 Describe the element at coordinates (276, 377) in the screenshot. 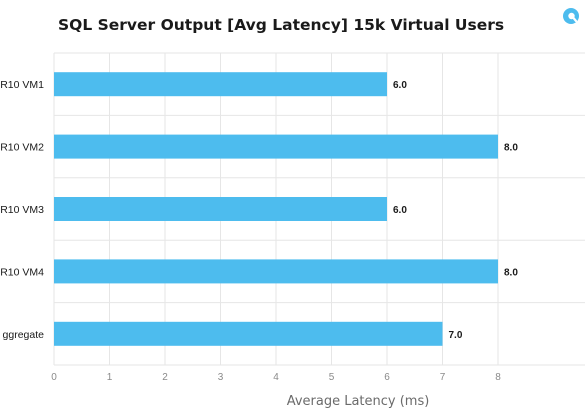

I see `x-tick-label: 4` at that location.